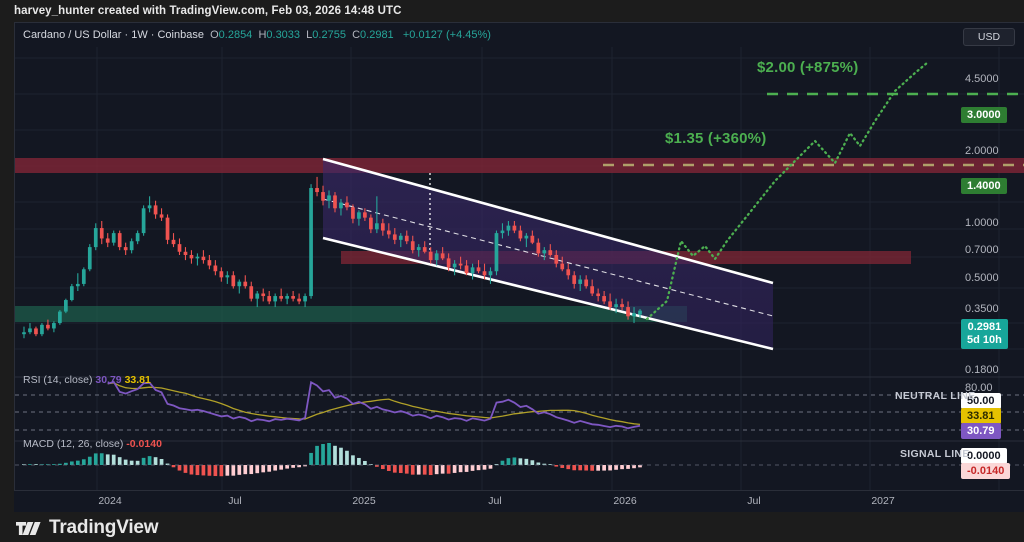 The width and height of the screenshot is (1024, 542). I want to click on target-label-mid: $1.35 (+360%), so click(716, 138).